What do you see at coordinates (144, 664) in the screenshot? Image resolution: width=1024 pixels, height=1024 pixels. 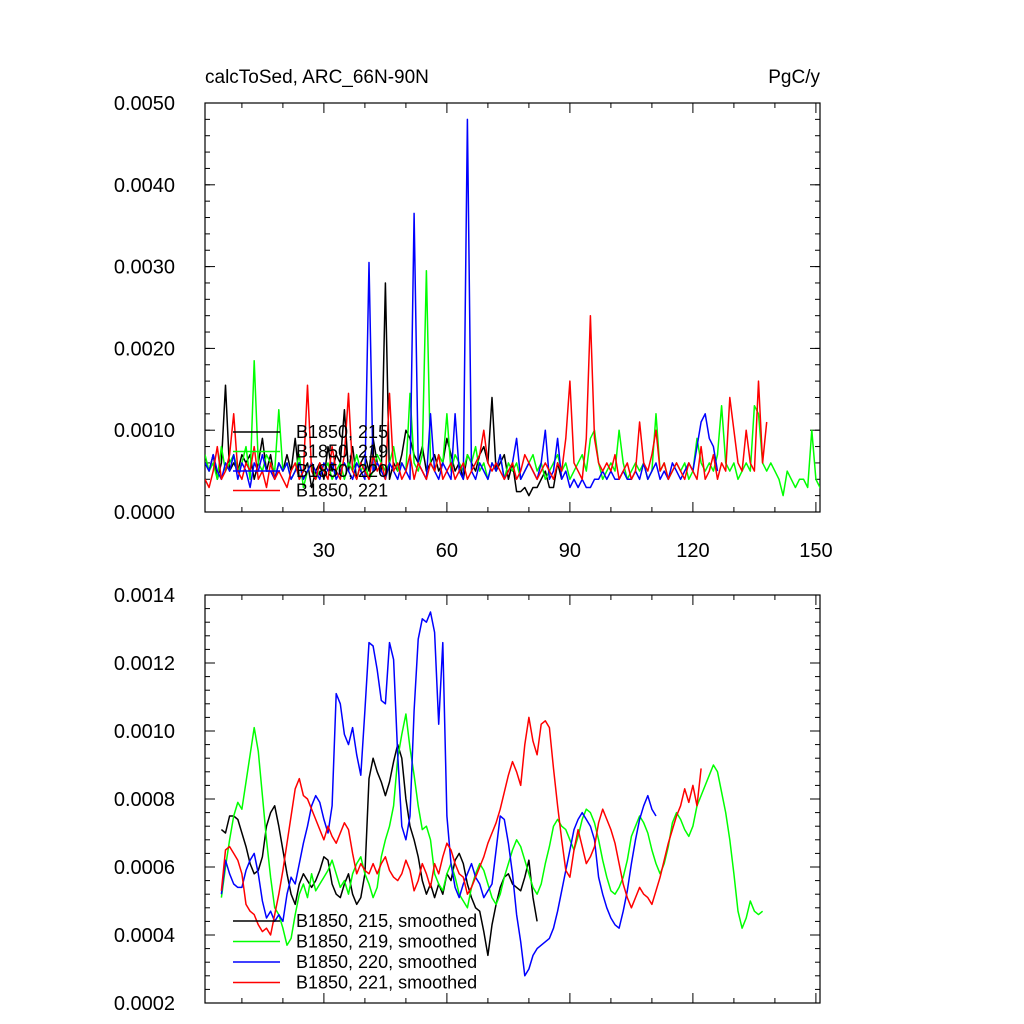 I see `y-tick-label: 0.0012` at bounding box center [144, 664].